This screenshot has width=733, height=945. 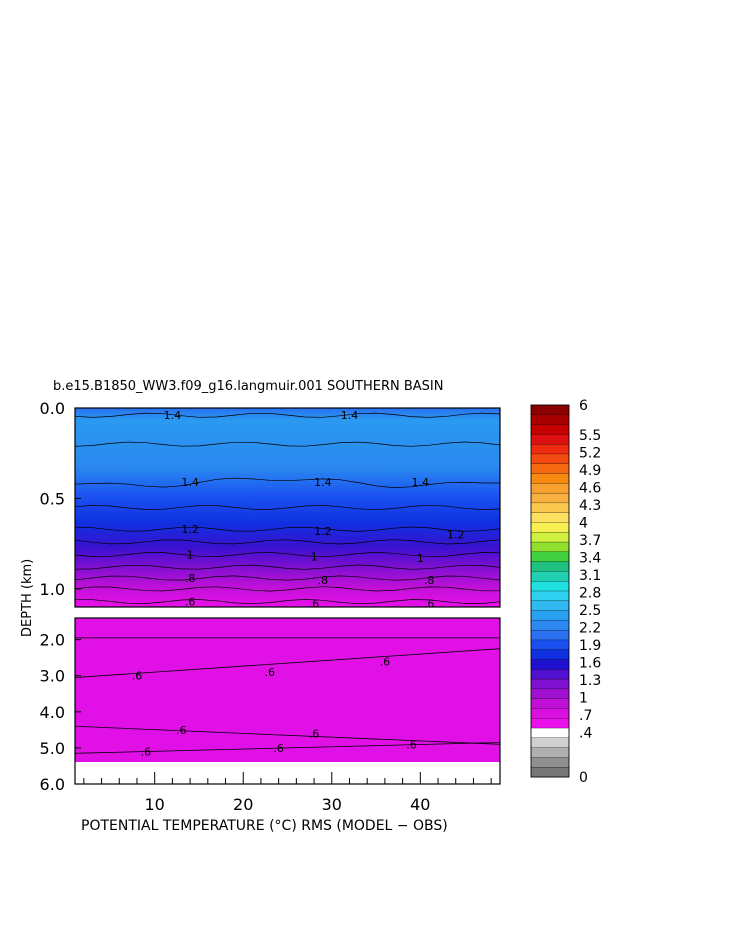 What do you see at coordinates (52, 640) in the screenshot?
I see `y-tick-label: 2.0` at bounding box center [52, 640].